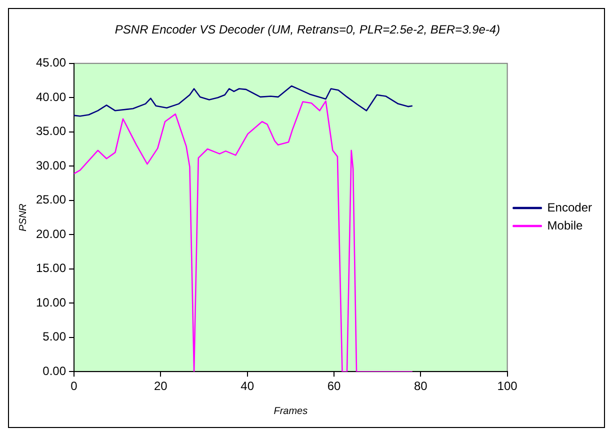 The image size is (613, 436). I want to click on y-tick-label: 25.00, so click(51, 199).